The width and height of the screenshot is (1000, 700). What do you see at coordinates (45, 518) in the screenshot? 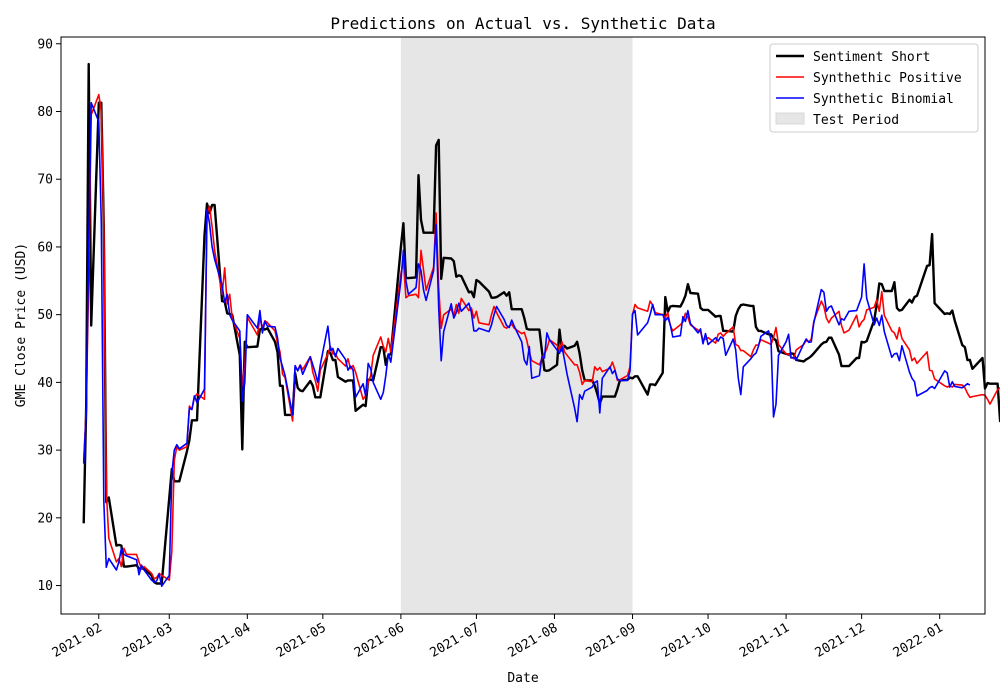
I see `y-tick-label: 20` at bounding box center [45, 518].